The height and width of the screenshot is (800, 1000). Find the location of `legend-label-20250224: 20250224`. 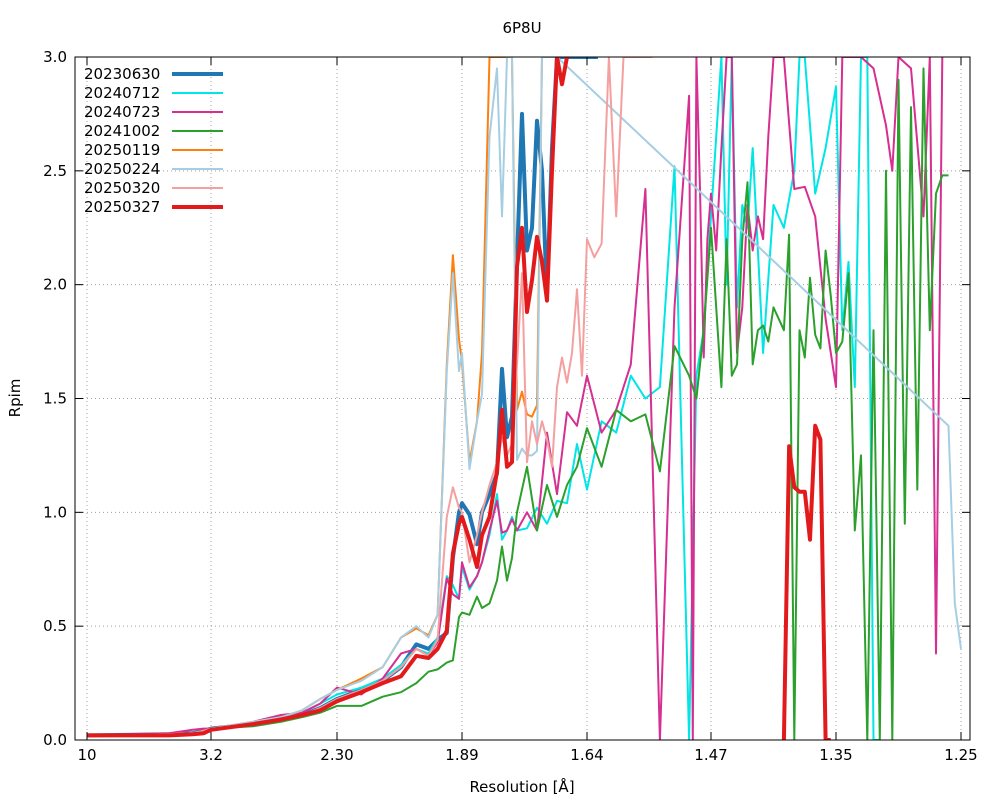

legend-label-20250224: 20250224 is located at coordinates (122, 169).